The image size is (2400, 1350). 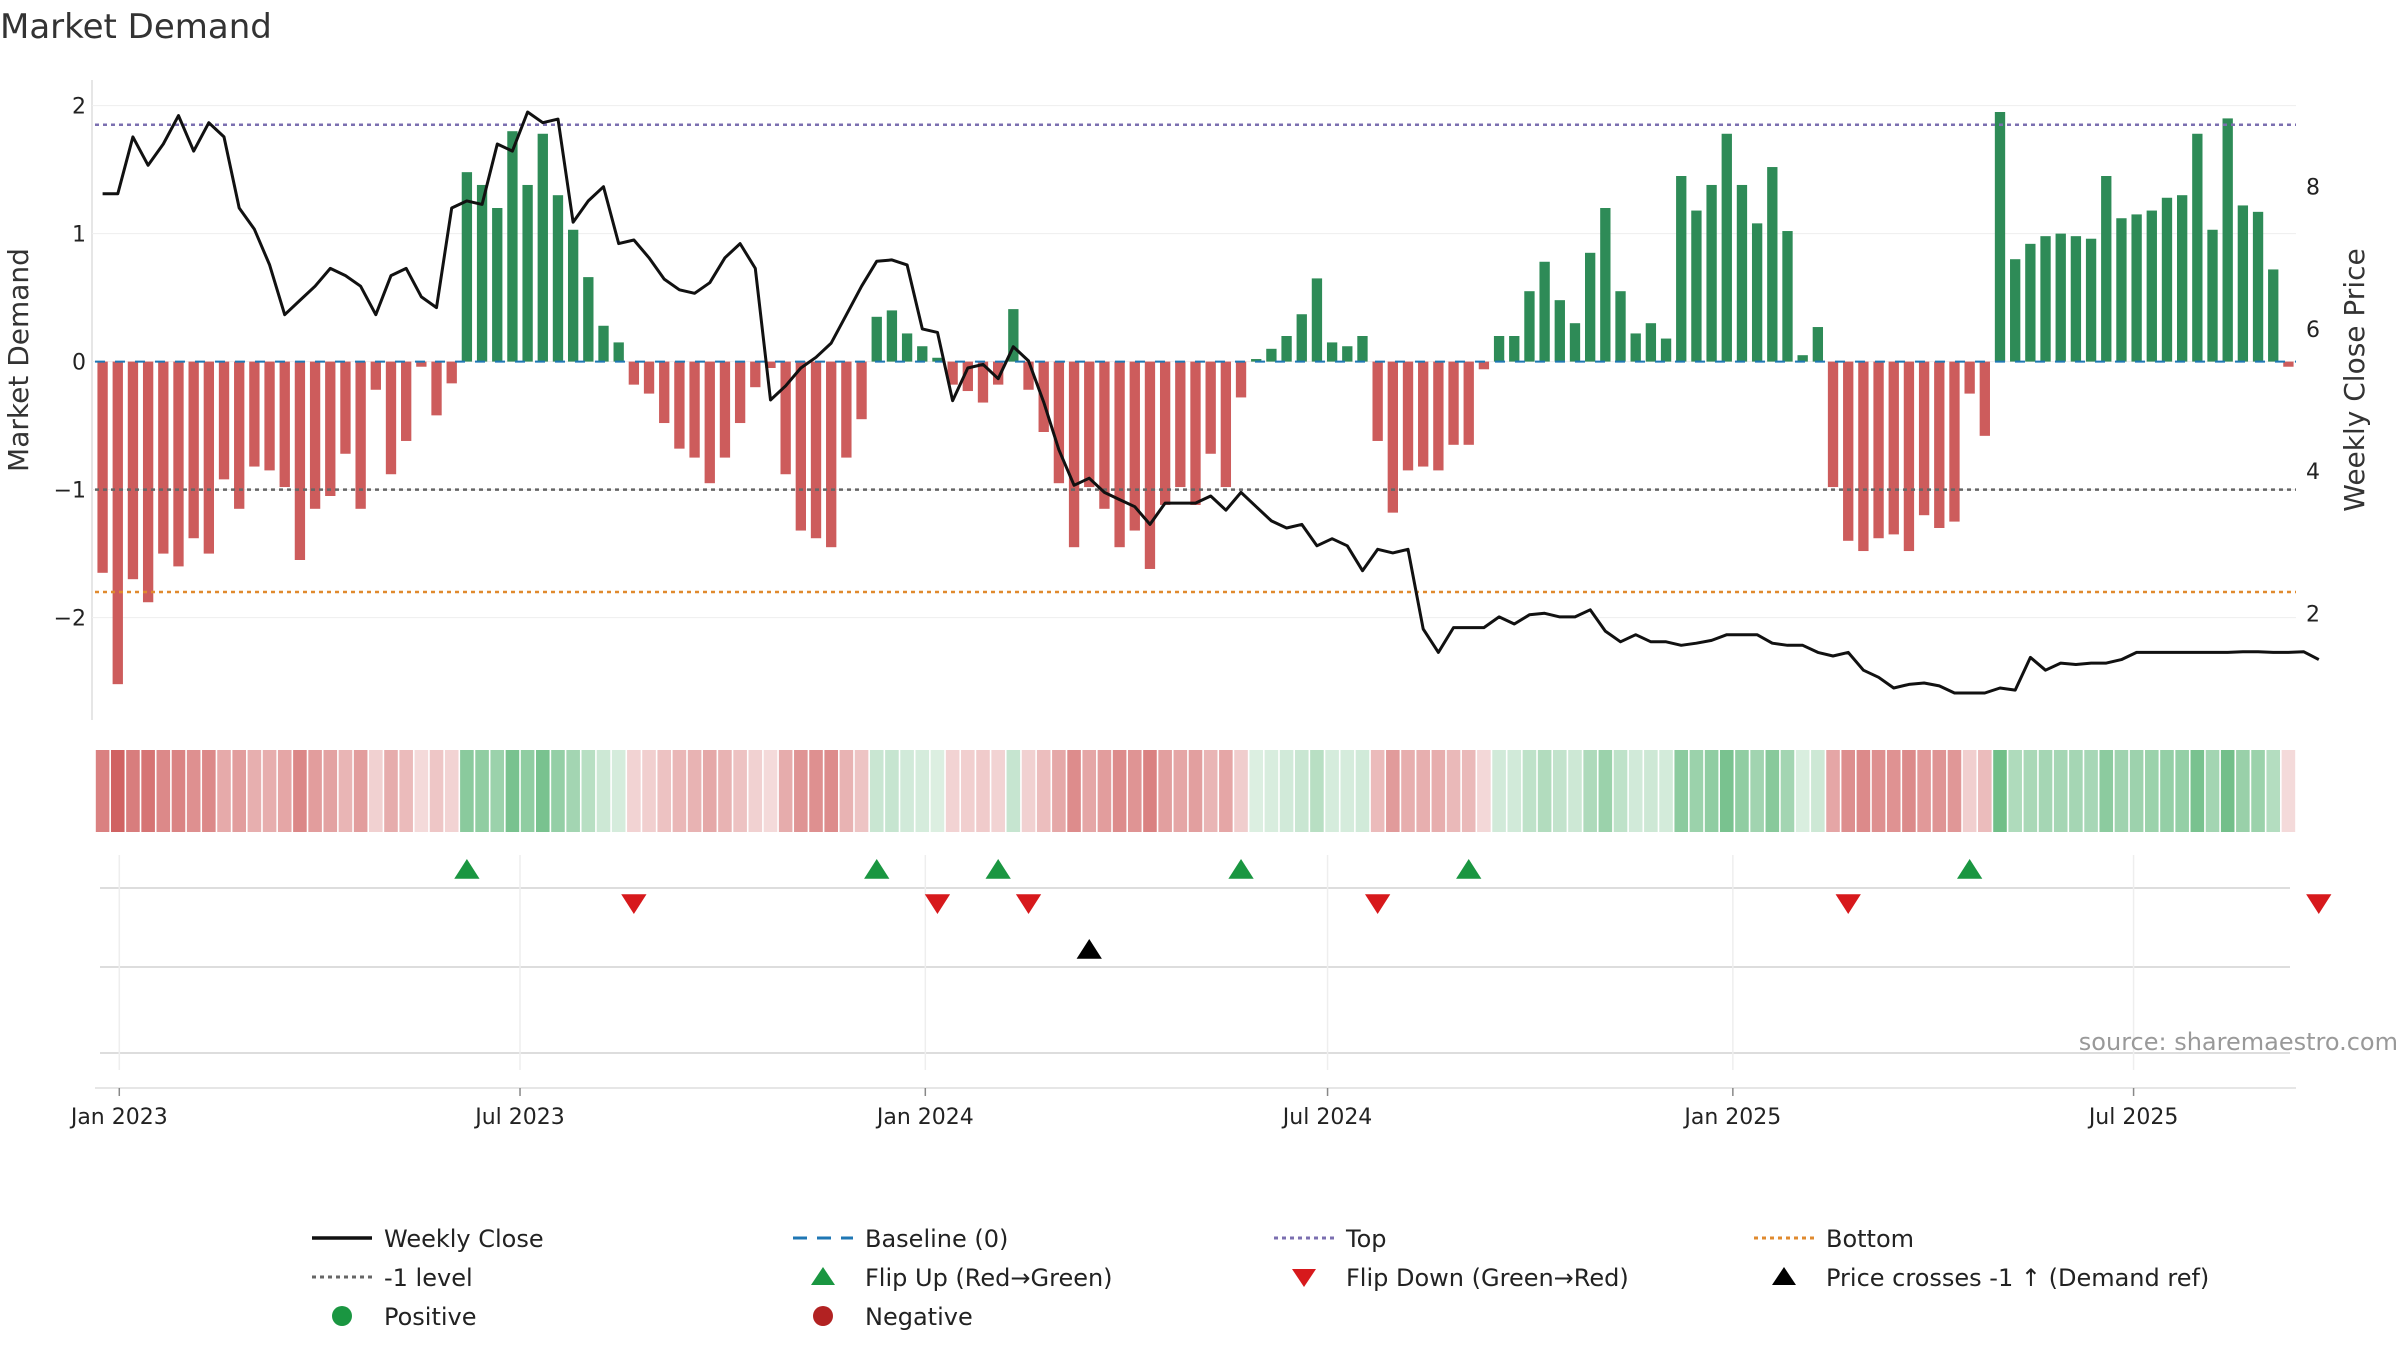 I want to click on demand-strip-panel, so click(x=1195, y=791).